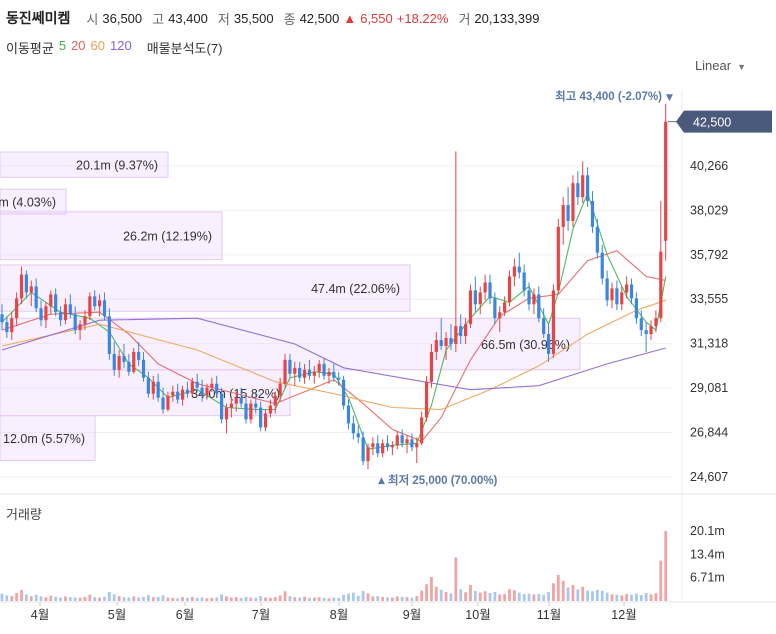 Image resolution: width=776 pixels, height=634 pixels. I want to click on max-price-marker: 최고 43,400 (-2.07%), so click(608, 96).